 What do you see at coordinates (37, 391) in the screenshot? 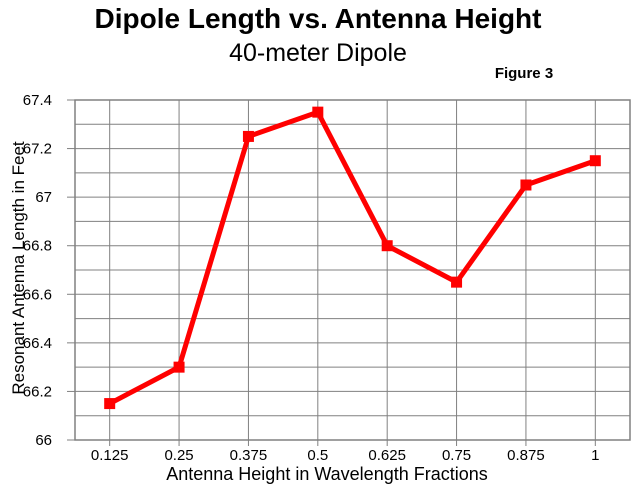
I see `y-tick-label: 66.2` at bounding box center [37, 391].